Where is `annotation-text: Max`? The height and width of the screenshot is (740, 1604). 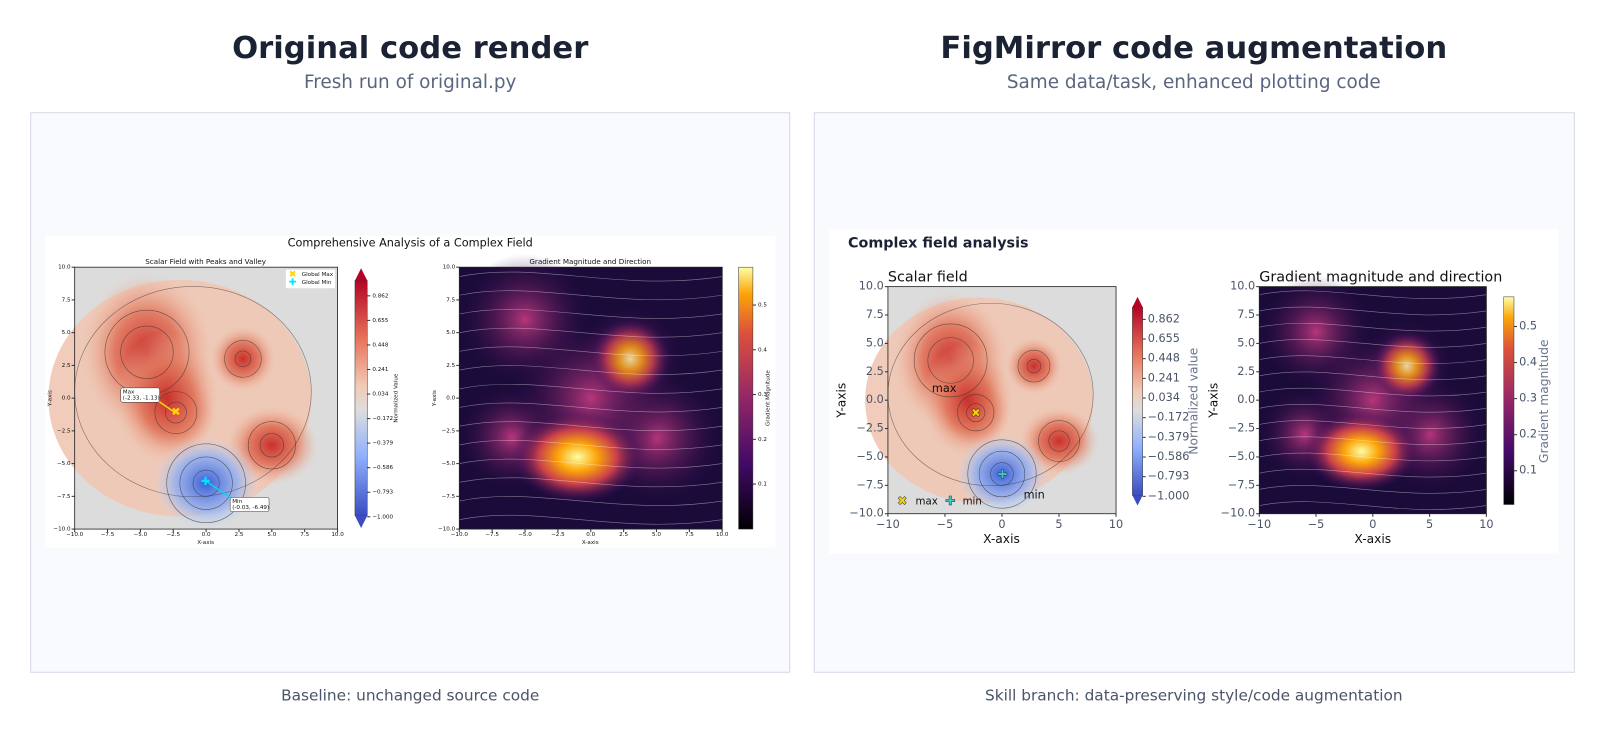 annotation-text: Max is located at coordinates (129, 392).